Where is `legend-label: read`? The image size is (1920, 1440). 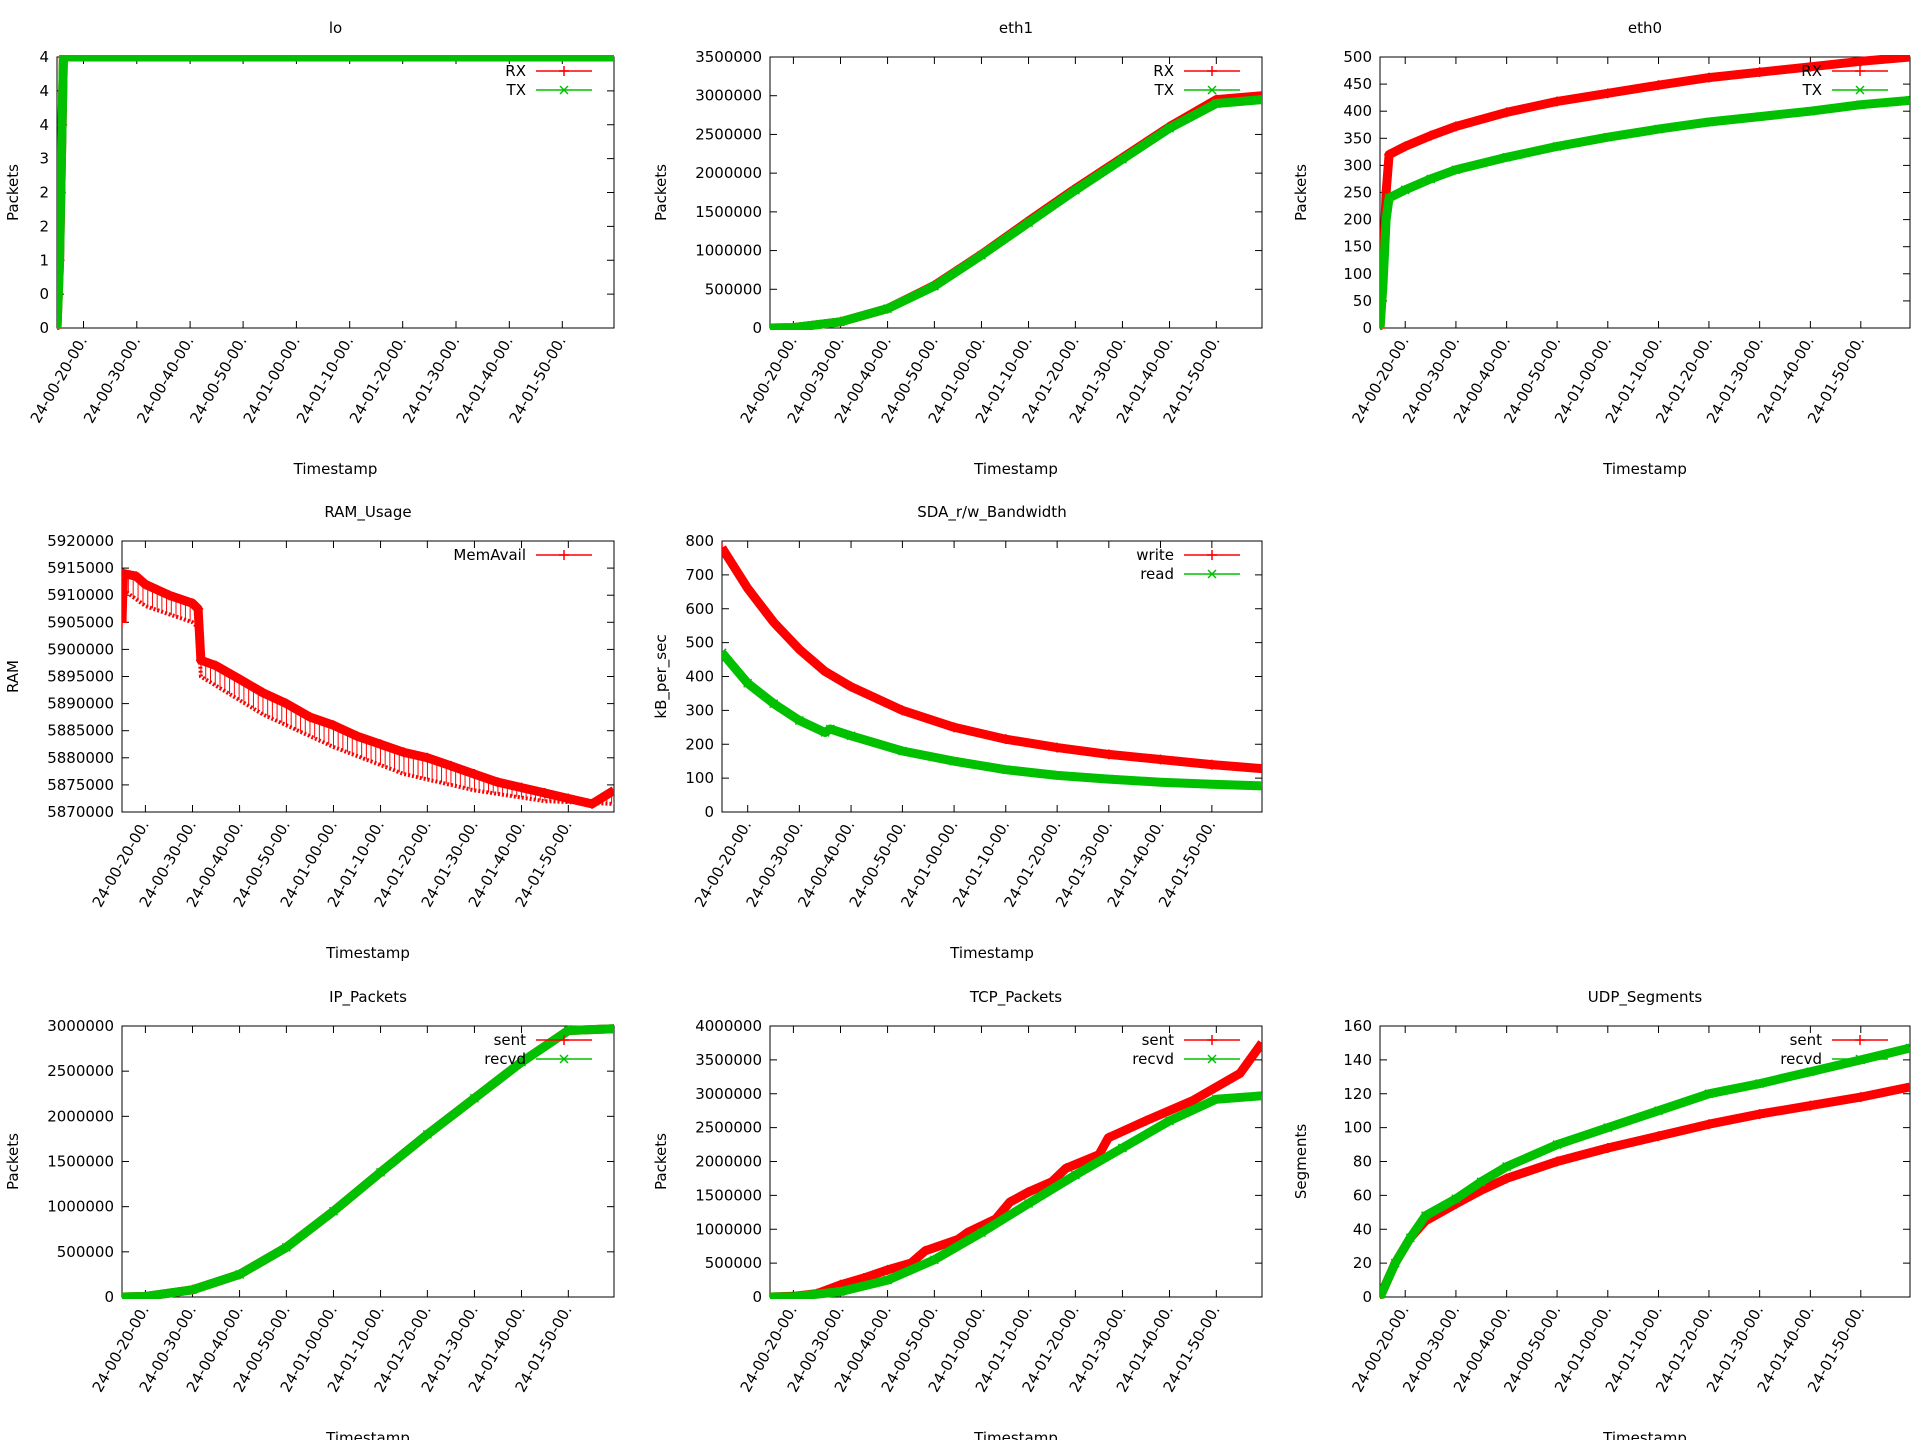 legend-label: read is located at coordinates (1157, 574).